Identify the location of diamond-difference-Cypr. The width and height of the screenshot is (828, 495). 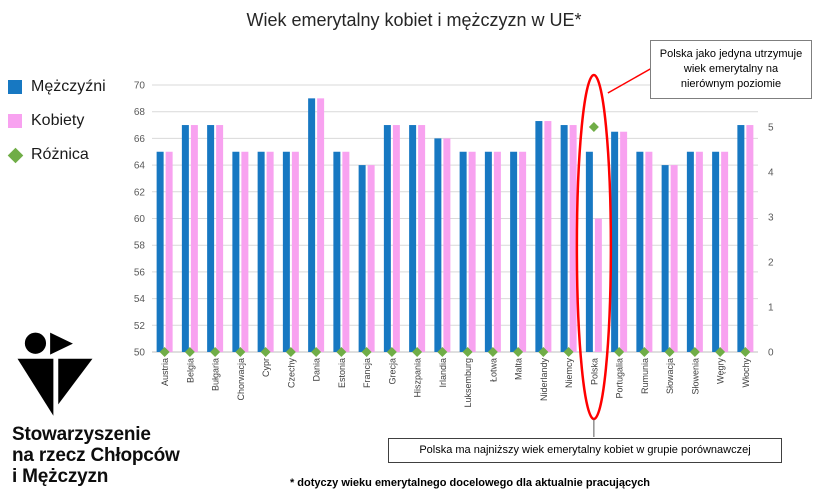
(265, 352).